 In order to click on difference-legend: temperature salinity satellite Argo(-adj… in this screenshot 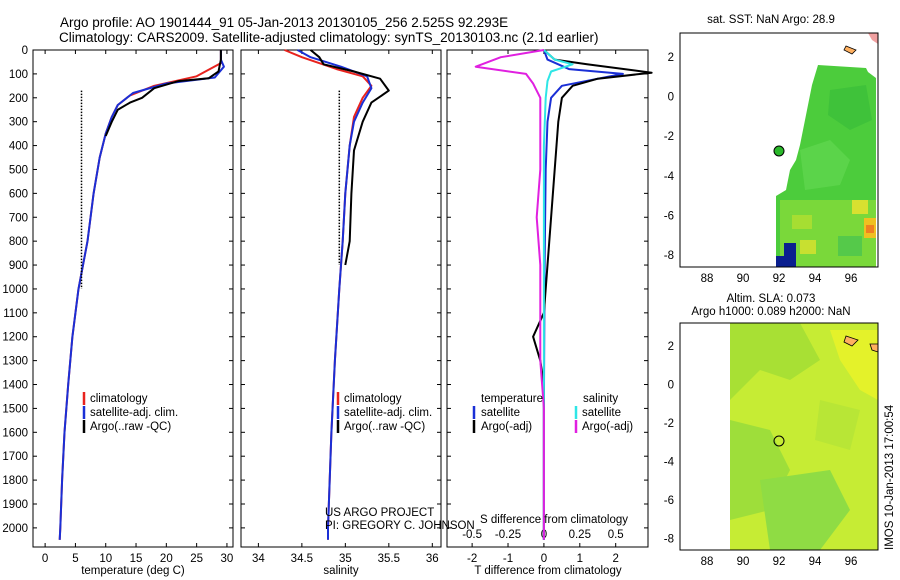, I will do `click(552, 413)`.